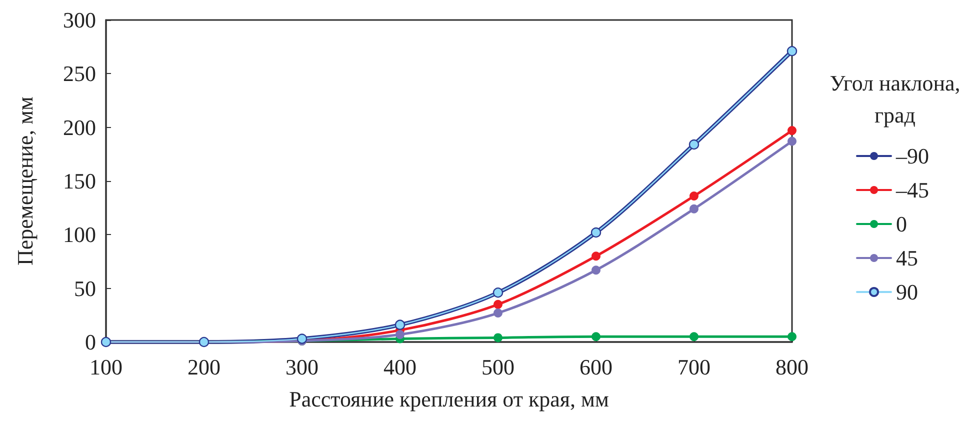 Image resolution: width=974 pixels, height=428 pixels. I want to click on x-tick-label: 500, so click(498, 367).